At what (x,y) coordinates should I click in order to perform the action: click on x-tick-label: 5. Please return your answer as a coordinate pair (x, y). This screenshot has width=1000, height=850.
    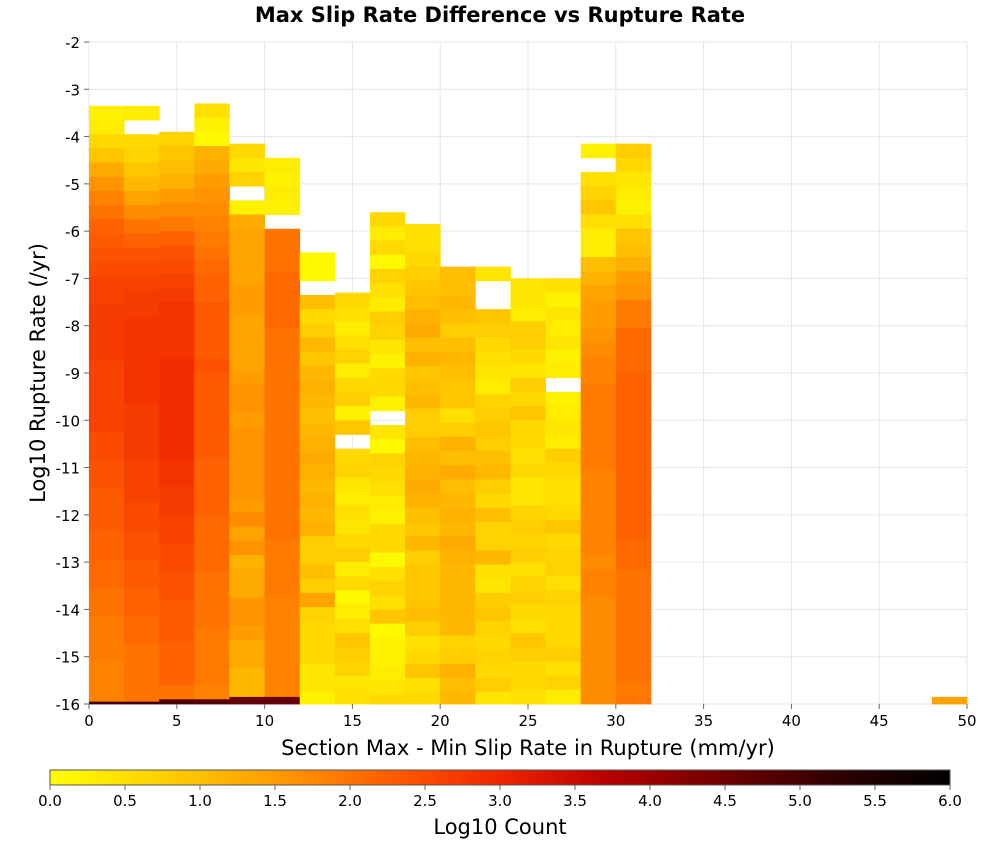
    Looking at the image, I should click on (177, 721).